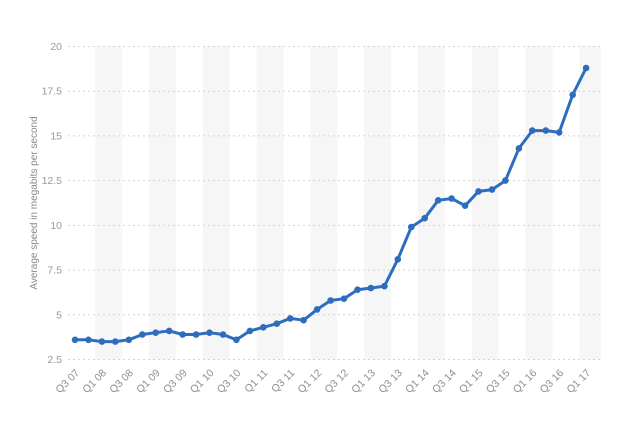 The height and width of the screenshot is (432, 643). Describe the element at coordinates (56, 47) in the screenshot. I see `y-tick-label: 20` at that location.